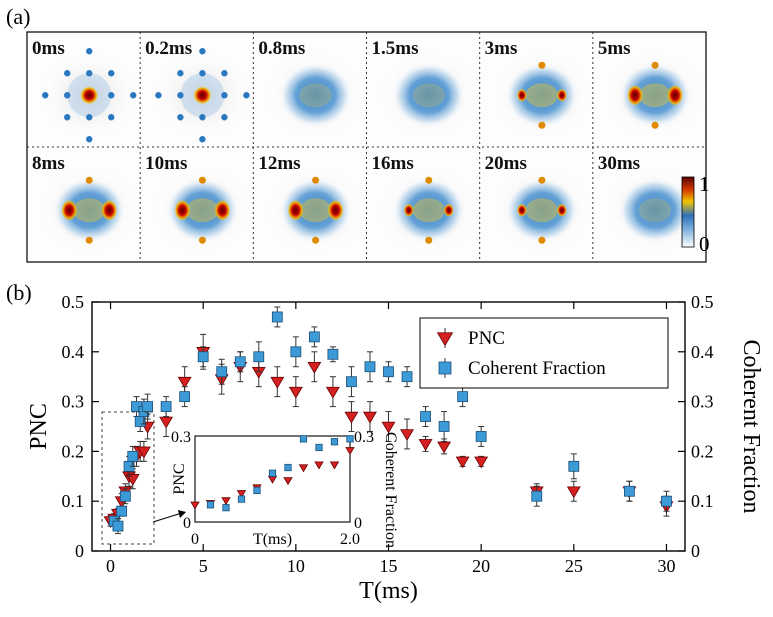 This screenshot has height=617, width=773. Describe the element at coordinates (179, 478) in the screenshot. I see `inset-y-axis-title: PNC` at that location.